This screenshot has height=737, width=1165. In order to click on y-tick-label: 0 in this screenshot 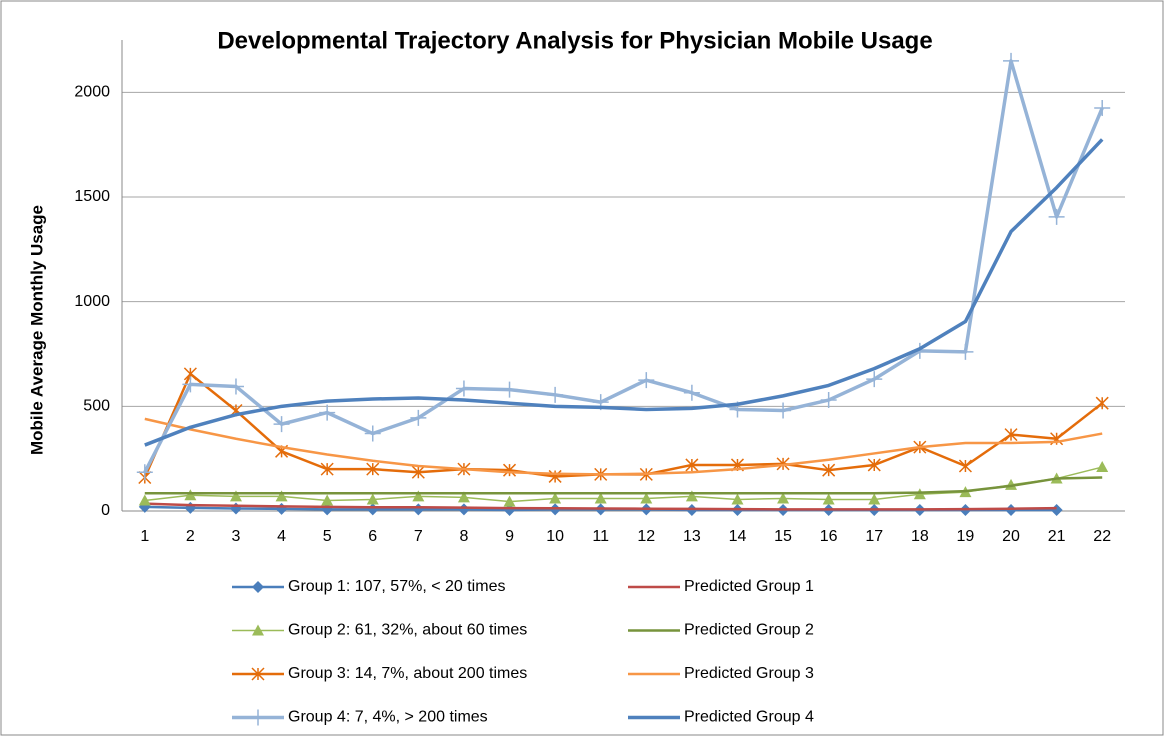, I will do `click(105, 510)`.